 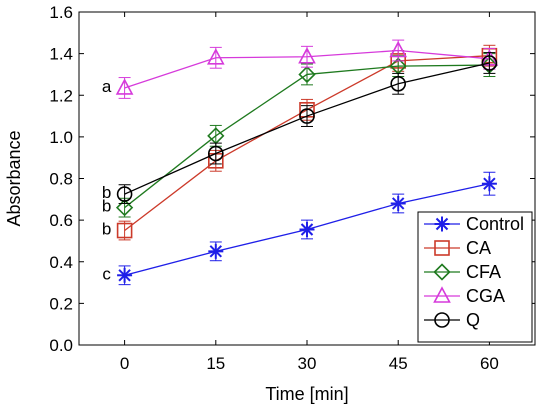 I want to click on x-tick-label: 30, so click(x=307, y=363).